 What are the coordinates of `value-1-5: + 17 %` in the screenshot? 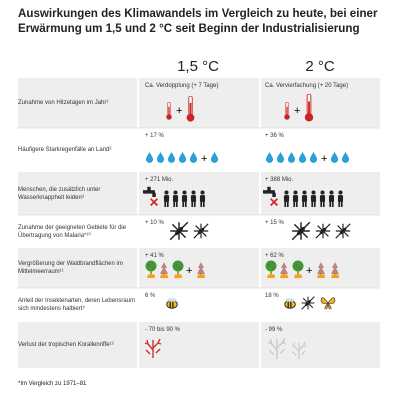 It's located at (154, 136).